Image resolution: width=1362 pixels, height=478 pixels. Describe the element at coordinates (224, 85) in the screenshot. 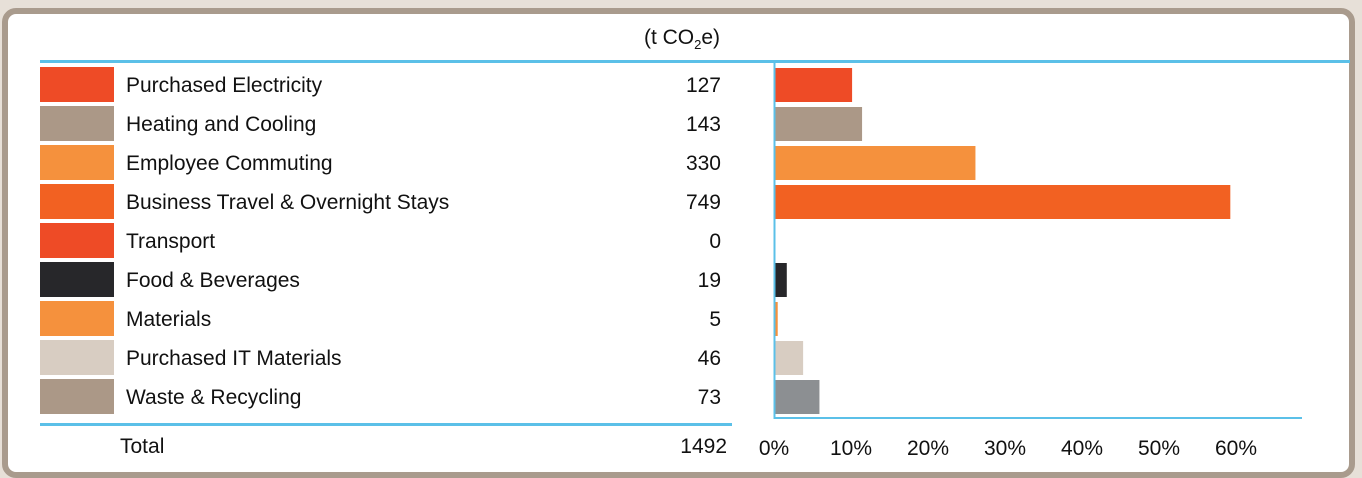

I see `category-label: Purchased Electricity` at that location.